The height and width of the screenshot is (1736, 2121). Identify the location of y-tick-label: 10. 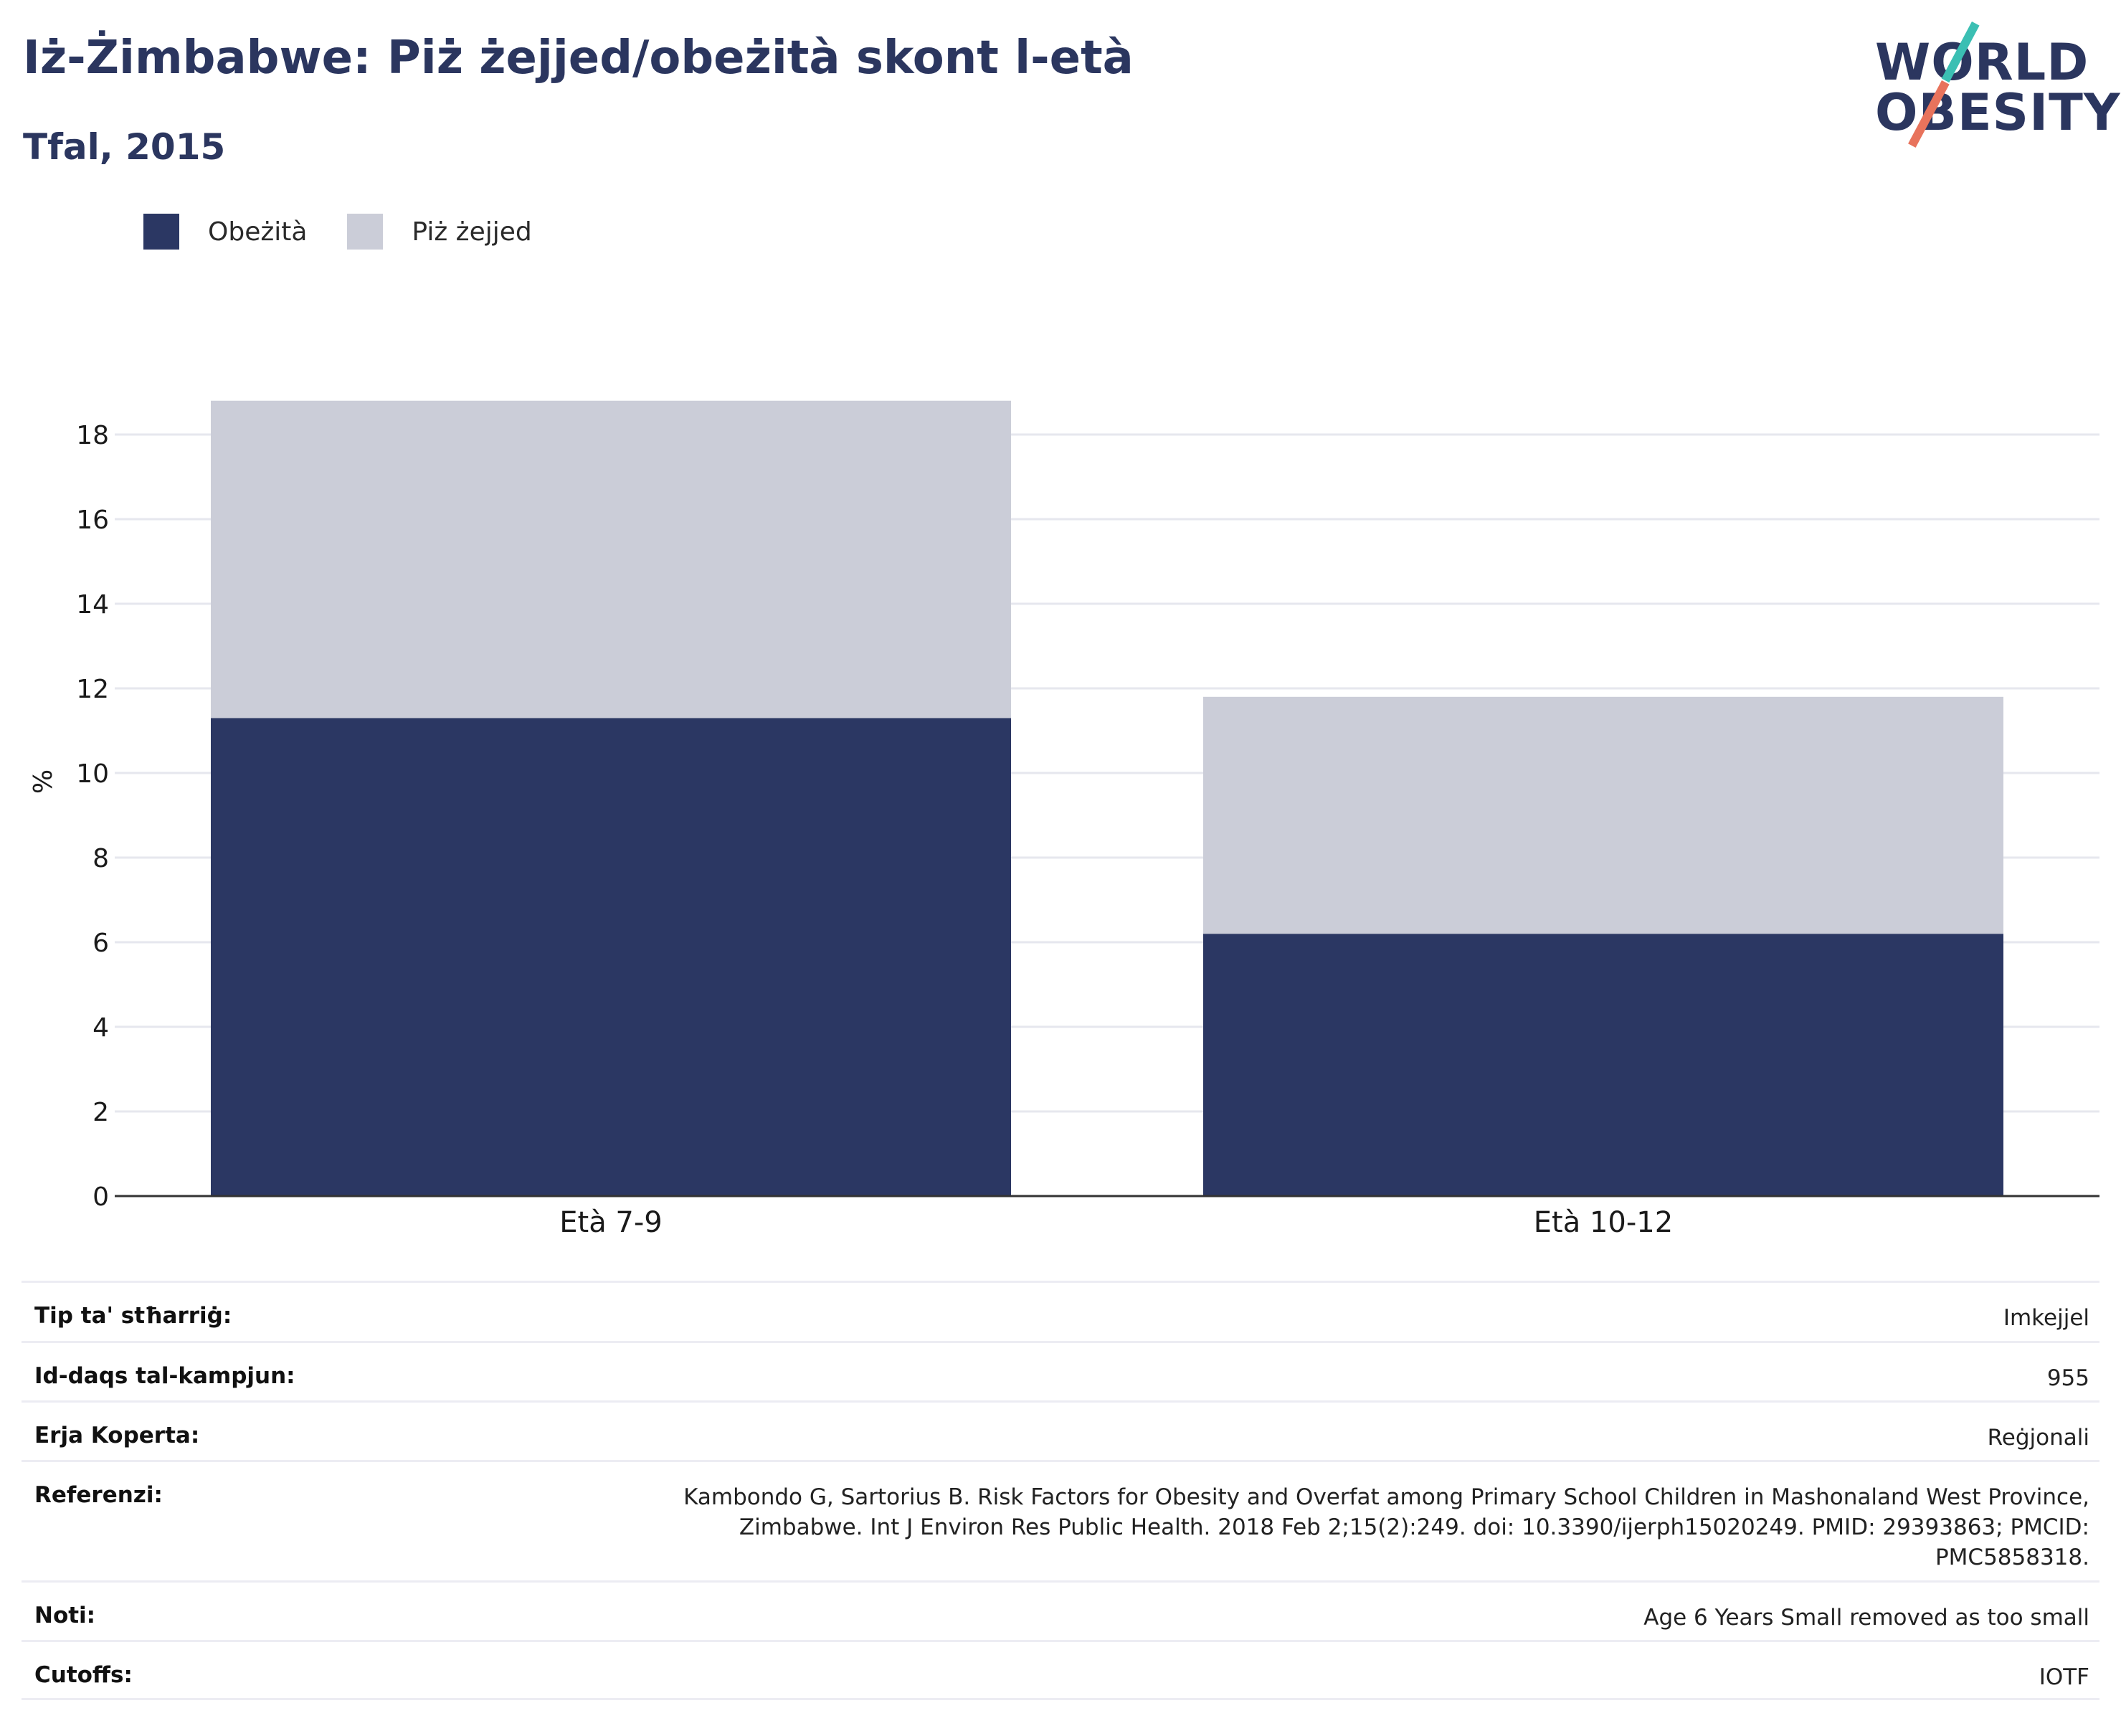
(92, 774).